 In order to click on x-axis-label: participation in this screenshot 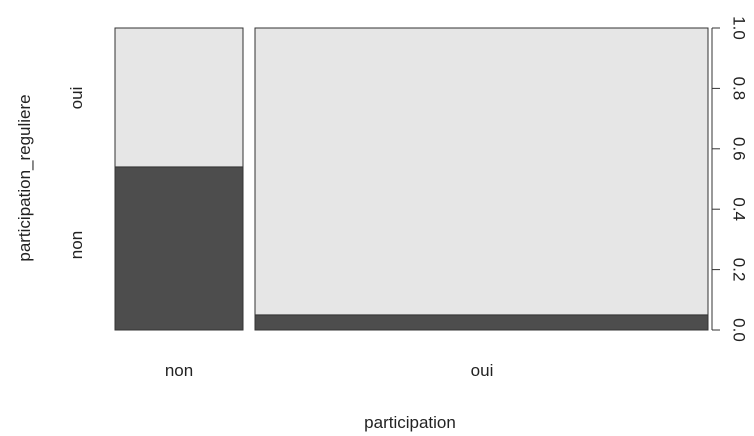, I will do `click(410, 422)`.